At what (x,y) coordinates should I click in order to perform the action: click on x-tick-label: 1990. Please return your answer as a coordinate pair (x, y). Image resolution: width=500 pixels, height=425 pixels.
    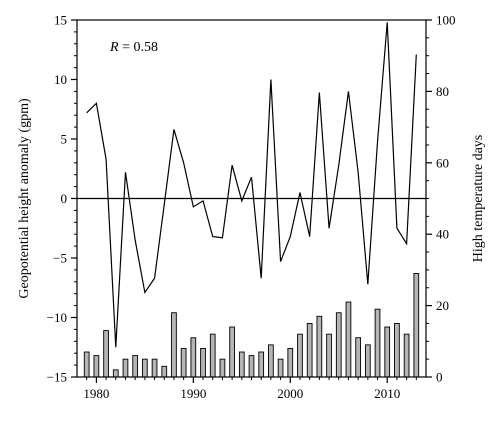
    Looking at the image, I should click on (193, 393).